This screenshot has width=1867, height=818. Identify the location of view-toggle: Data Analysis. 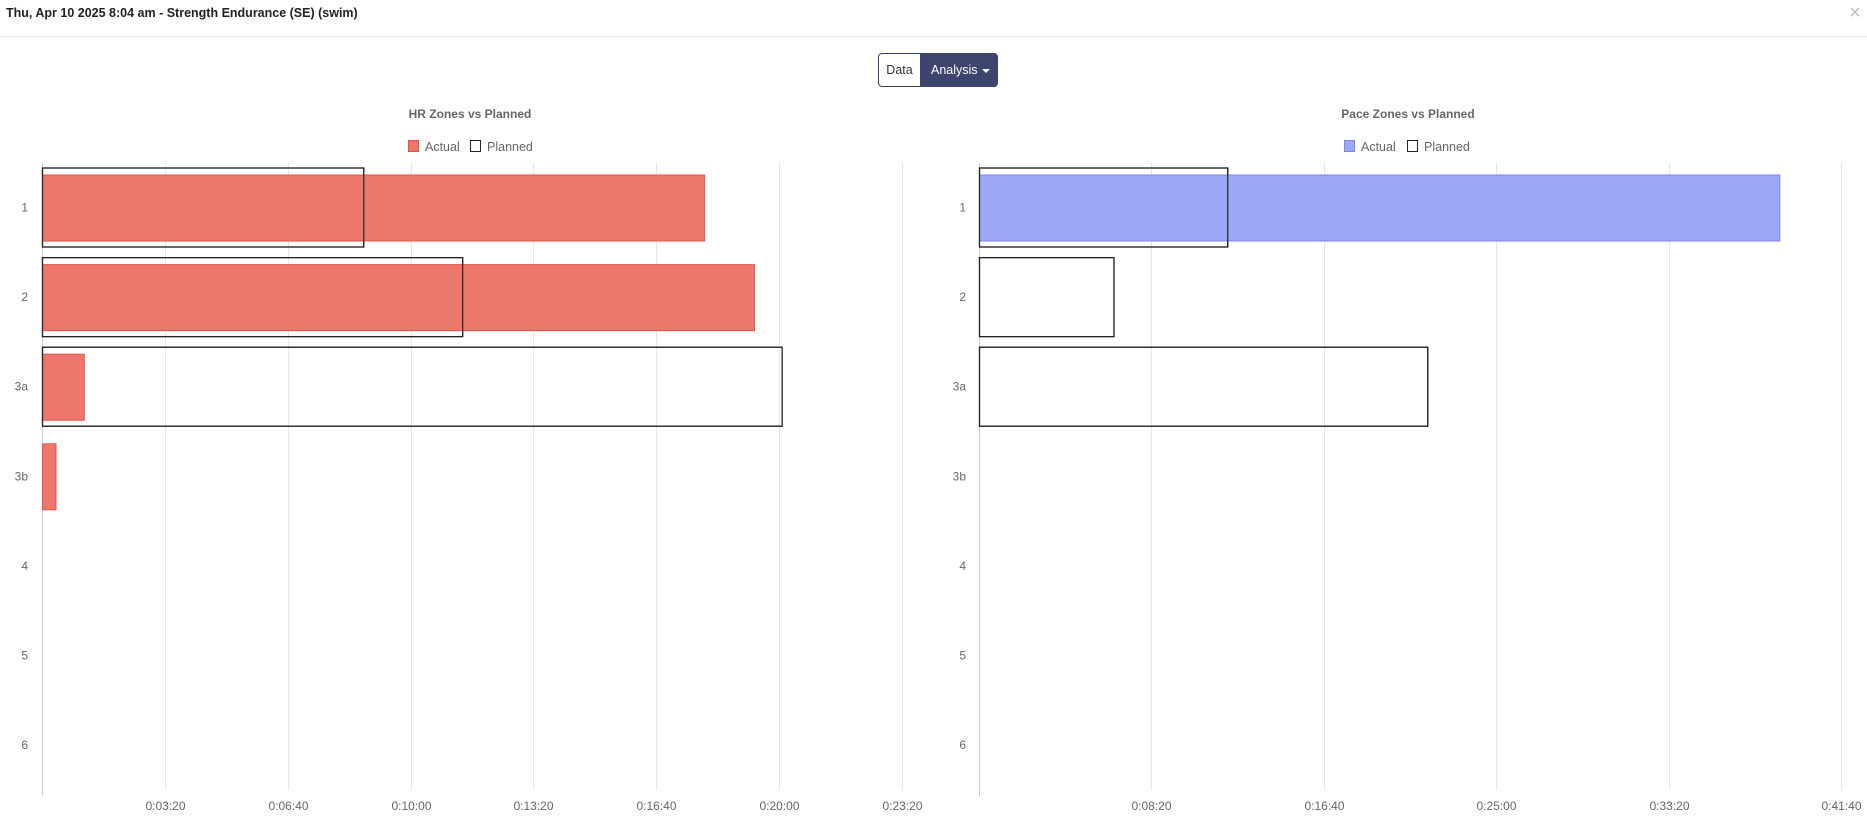
(938, 70).